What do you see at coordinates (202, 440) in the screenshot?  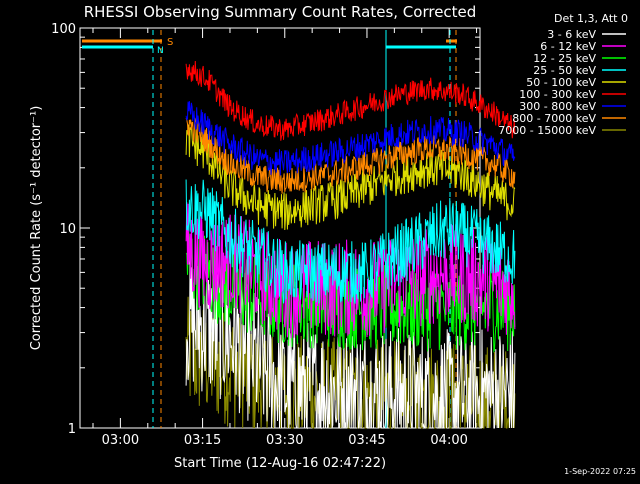 I see `x-tick-label: 03:15` at bounding box center [202, 440].